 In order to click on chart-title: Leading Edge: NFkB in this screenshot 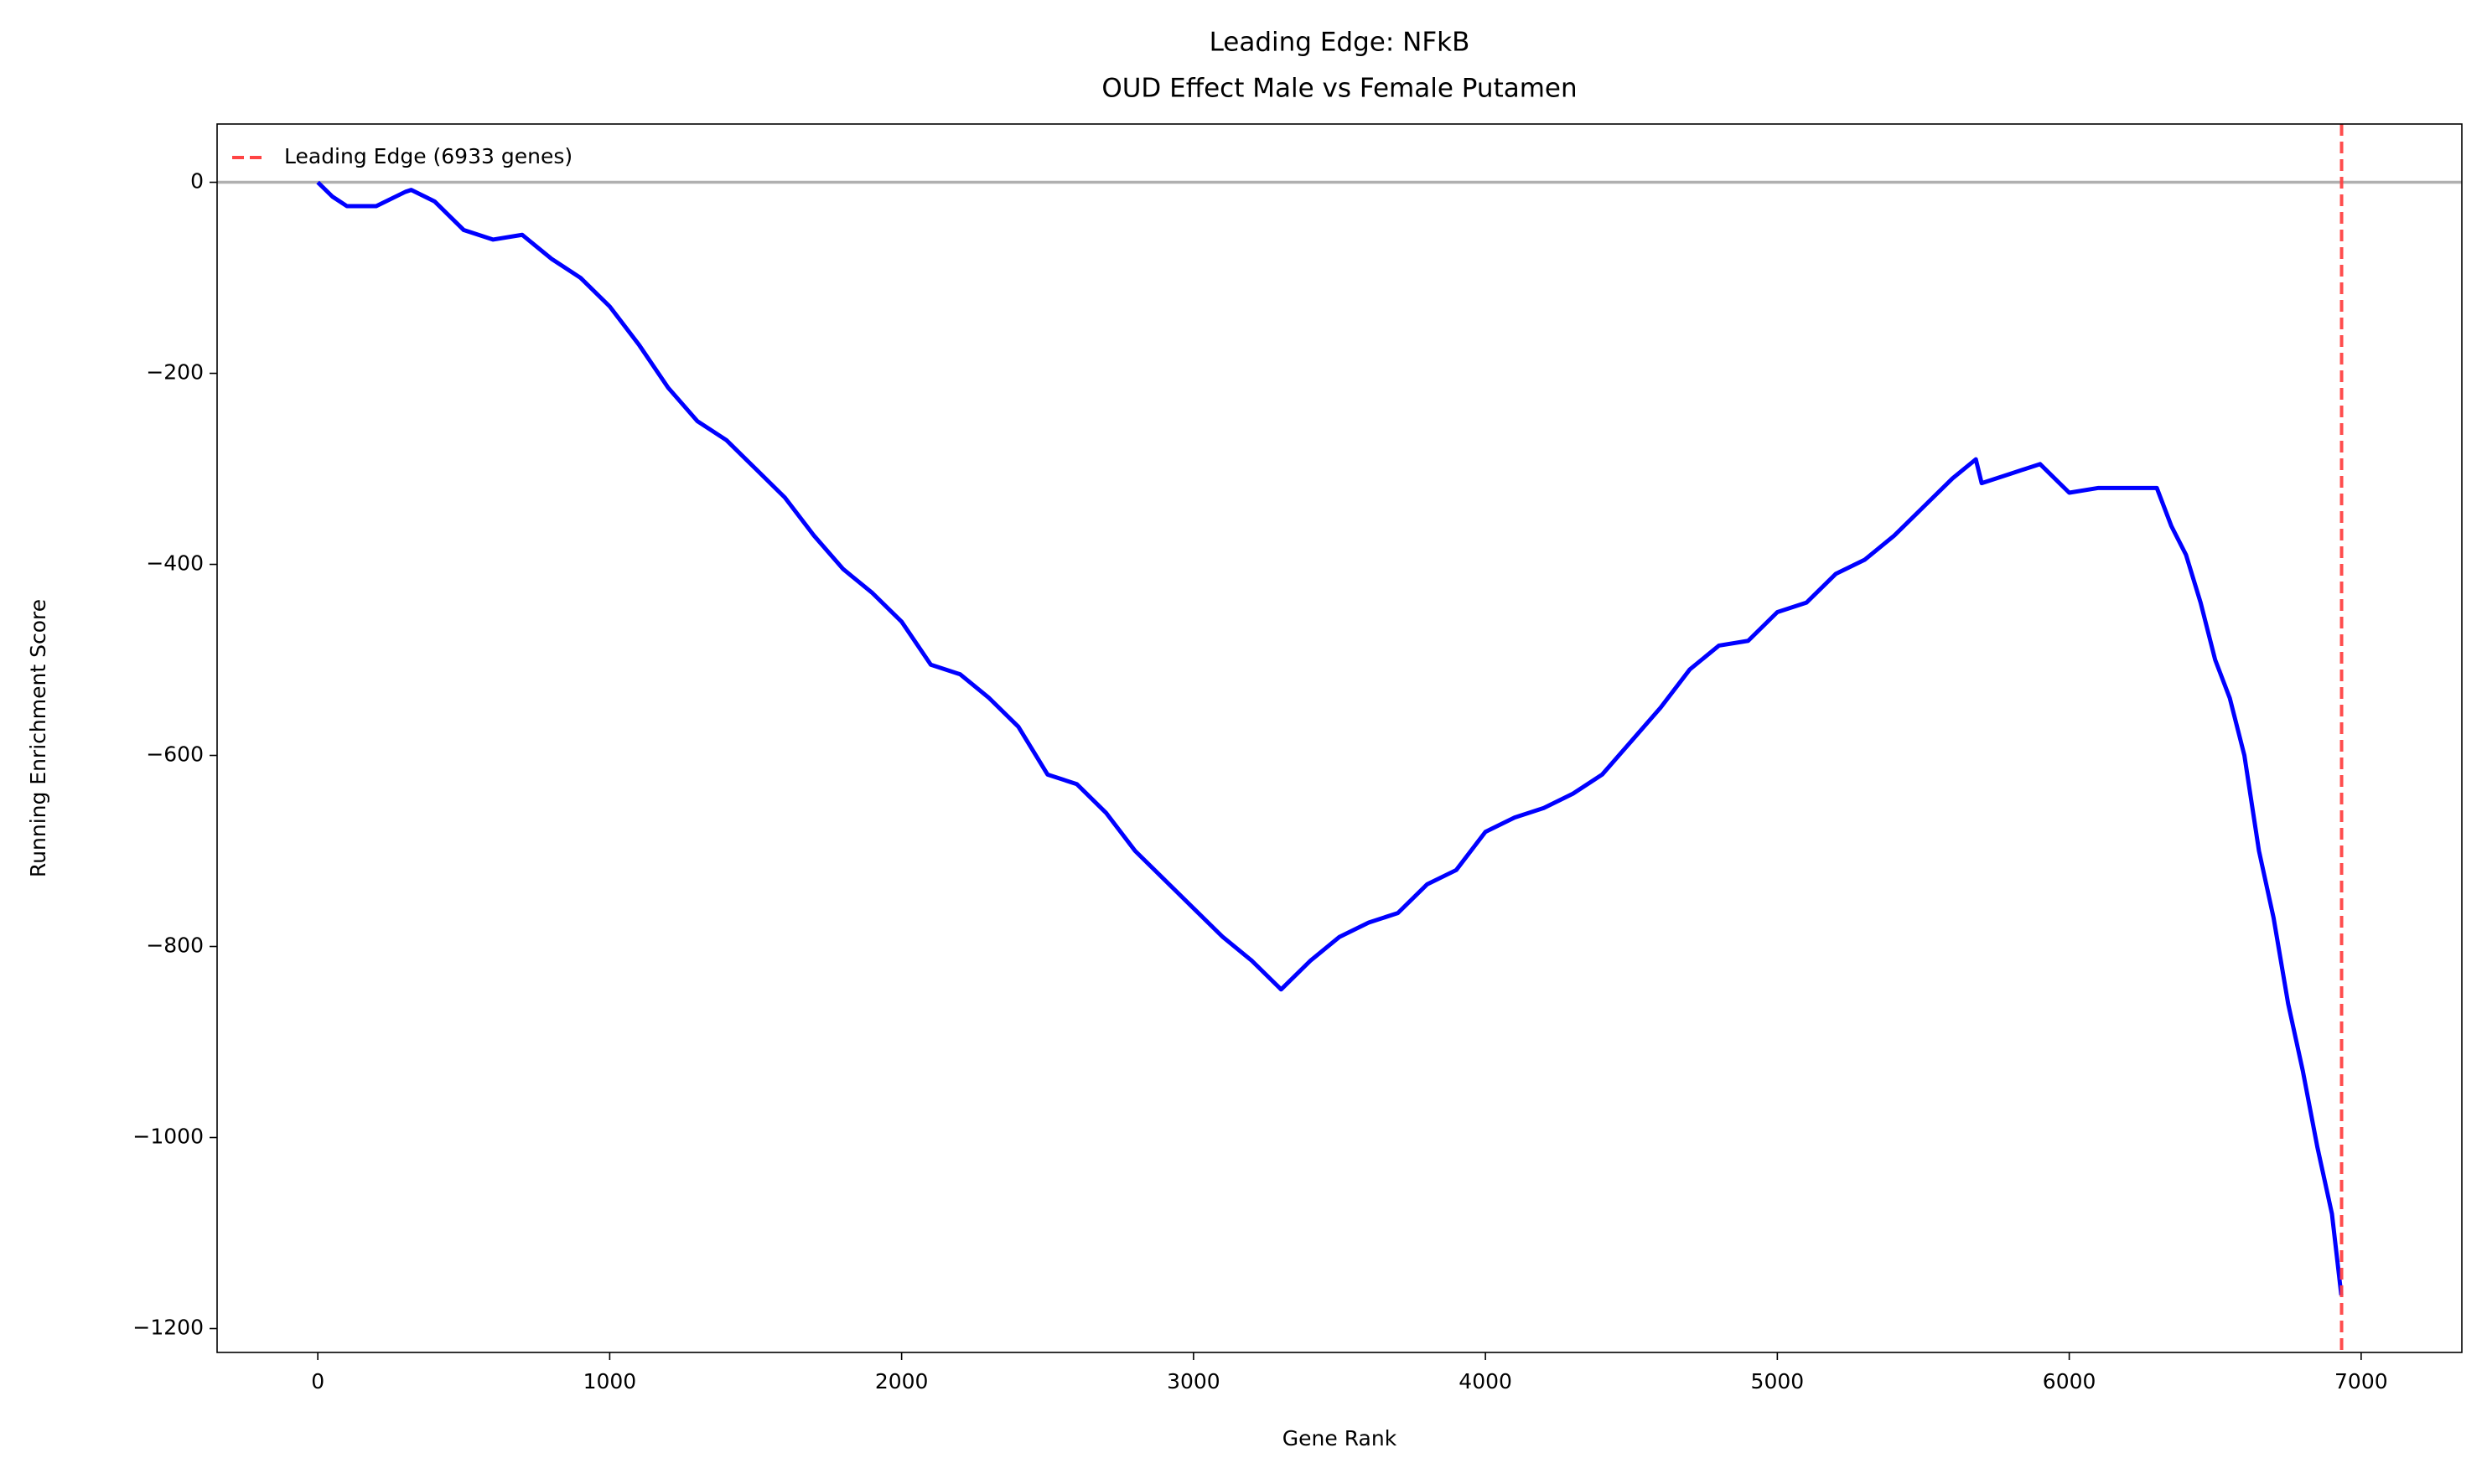, I will do `click(1340, 43)`.